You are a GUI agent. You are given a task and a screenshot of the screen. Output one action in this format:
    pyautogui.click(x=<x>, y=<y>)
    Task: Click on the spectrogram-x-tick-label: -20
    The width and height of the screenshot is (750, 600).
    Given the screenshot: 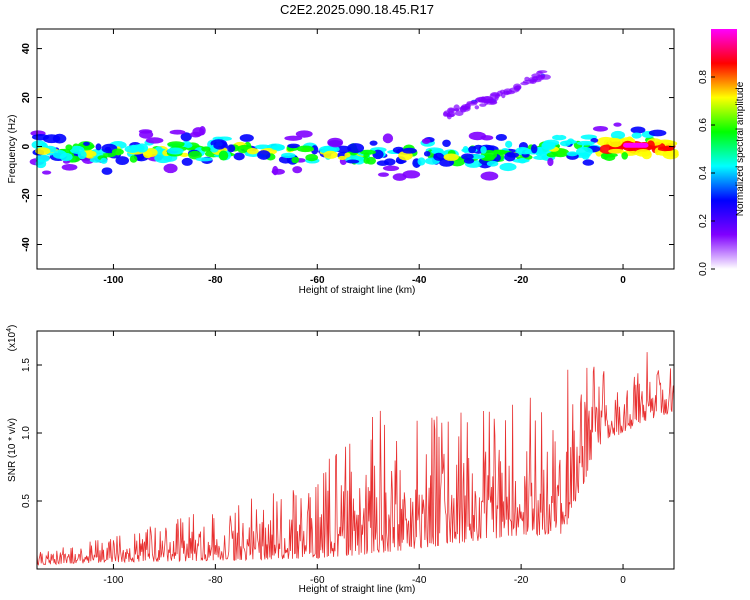 What is the action you would take?
    pyautogui.click(x=521, y=280)
    